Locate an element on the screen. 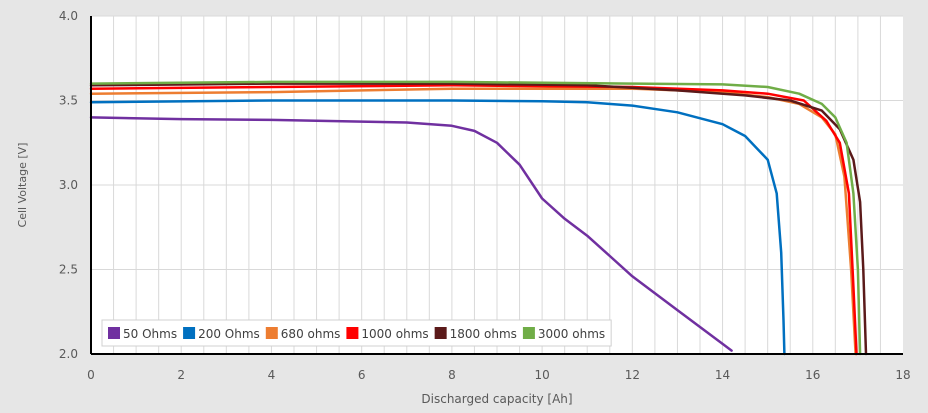  legend-label: 50 Ohms is located at coordinates (150, 334).